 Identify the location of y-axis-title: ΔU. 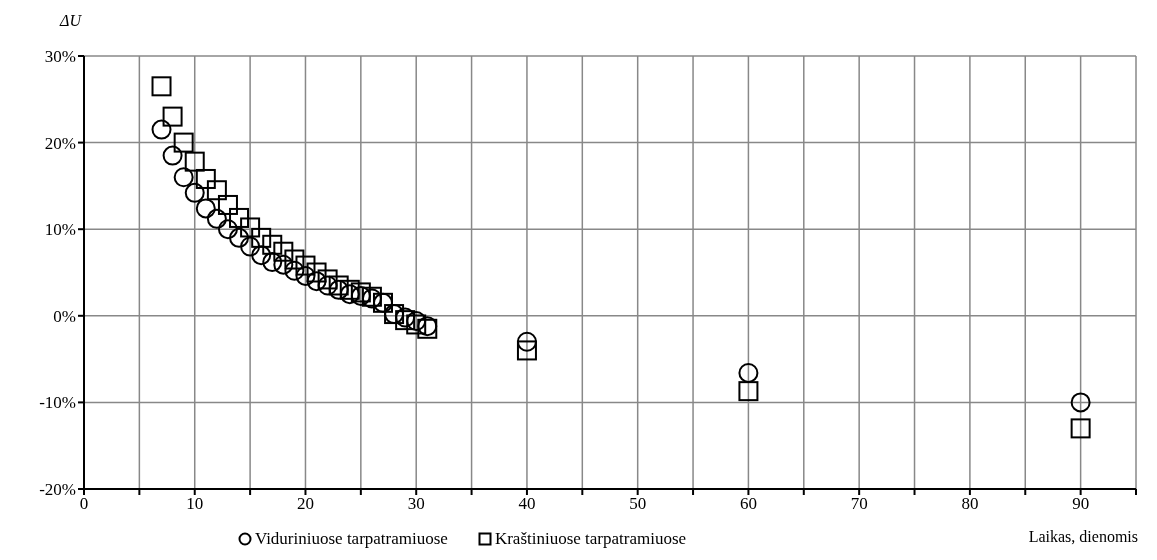
(70, 21).